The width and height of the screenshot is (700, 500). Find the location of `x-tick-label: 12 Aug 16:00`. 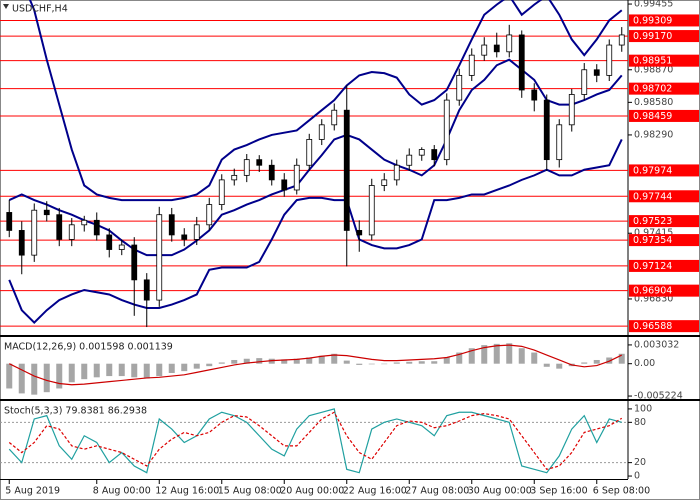

x-tick-label: 12 Aug 16:00 is located at coordinates (187, 491).